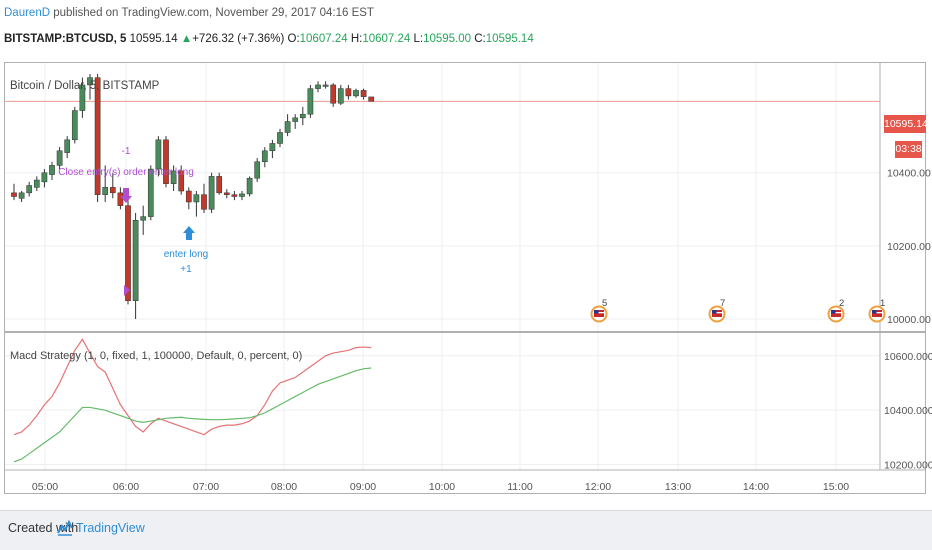 Image resolution: width=932 pixels, height=550 pixels. Describe the element at coordinates (678, 487) in the screenshot. I see `x-tick-label: 13:00` at that location.